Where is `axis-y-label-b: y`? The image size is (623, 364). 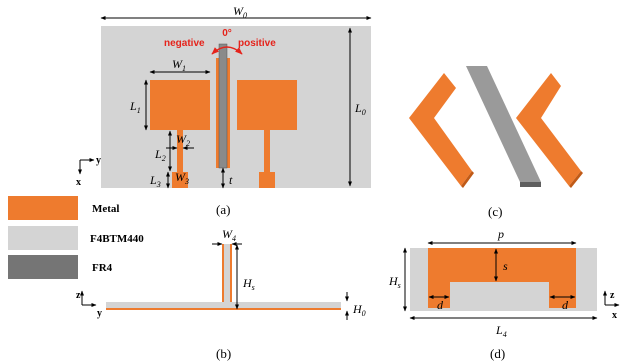
axis-y-label-b: y is located at coordinates (99, 313).